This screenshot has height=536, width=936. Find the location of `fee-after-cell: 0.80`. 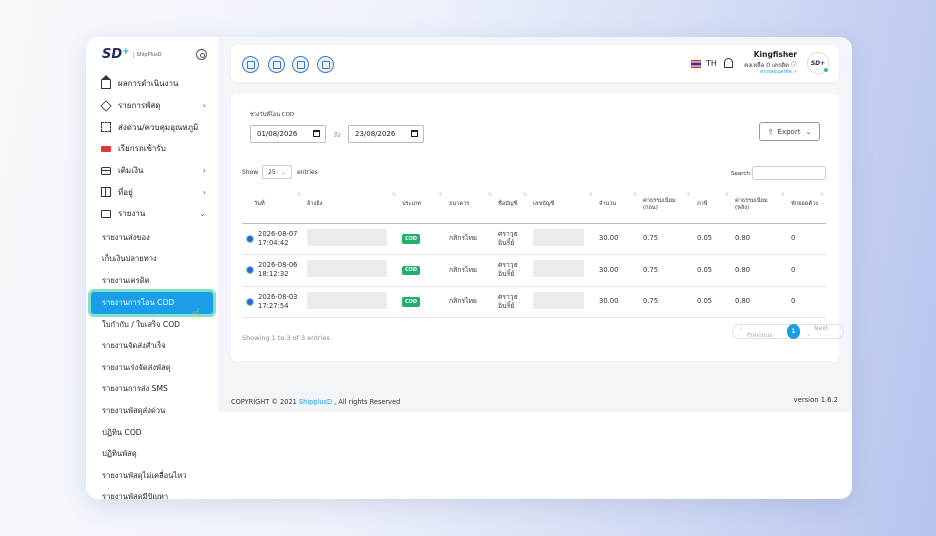

fee-after-cell: 0.80 is located at coordinates (759, 302).